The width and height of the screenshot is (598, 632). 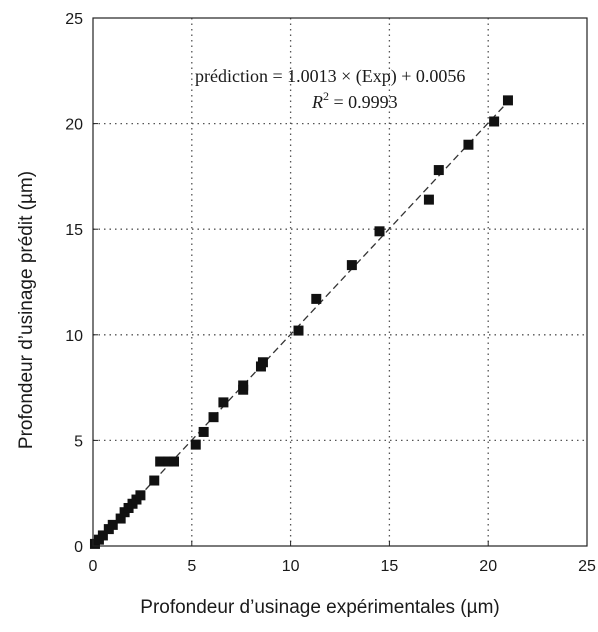 What do you see at coordinates (93, 566) in the screenshot?
I see `x-tick-label: 0` at bounding box center [93, 566].